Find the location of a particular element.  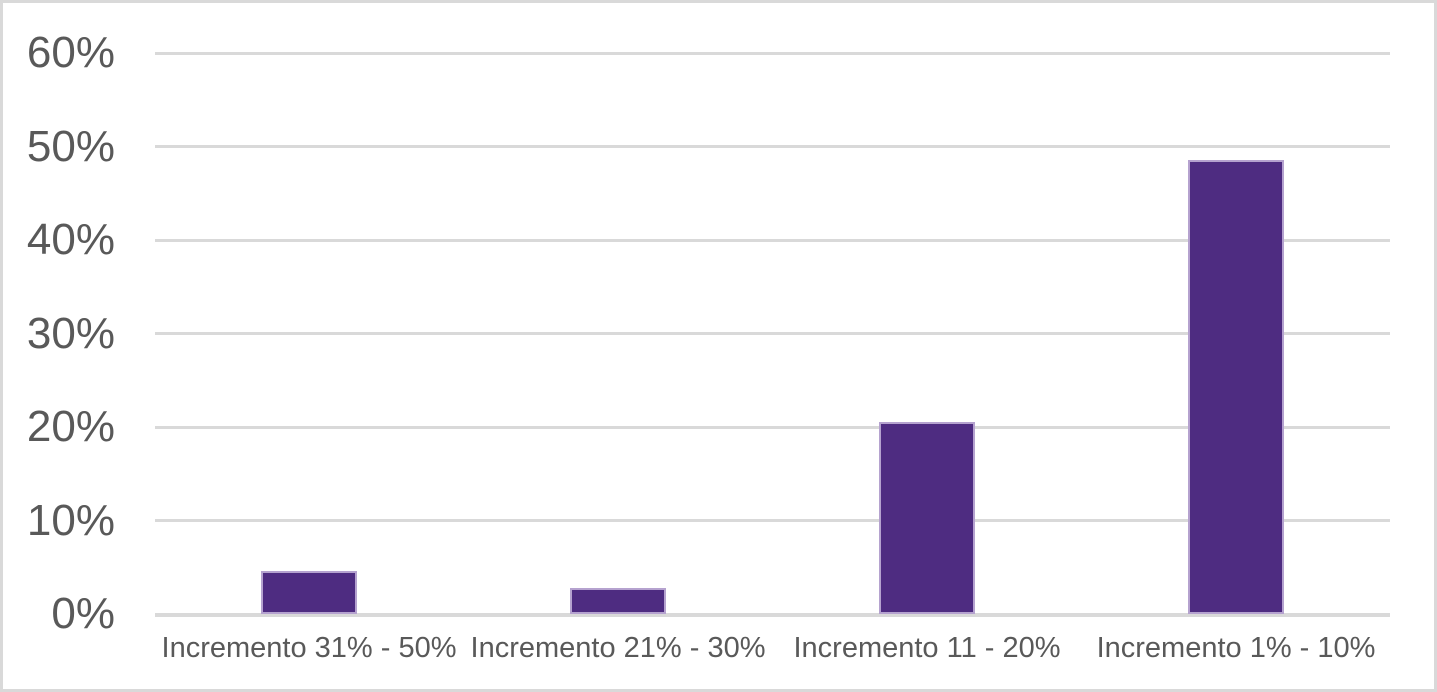

y-tick-label: 50% is located at coordinates (70, 146).